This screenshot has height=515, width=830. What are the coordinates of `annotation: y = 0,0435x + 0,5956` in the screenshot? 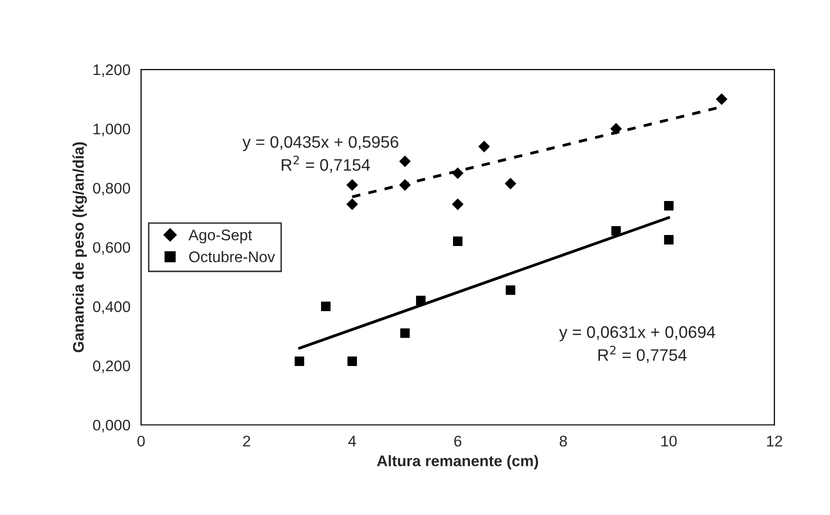 It's located at (320, 144).